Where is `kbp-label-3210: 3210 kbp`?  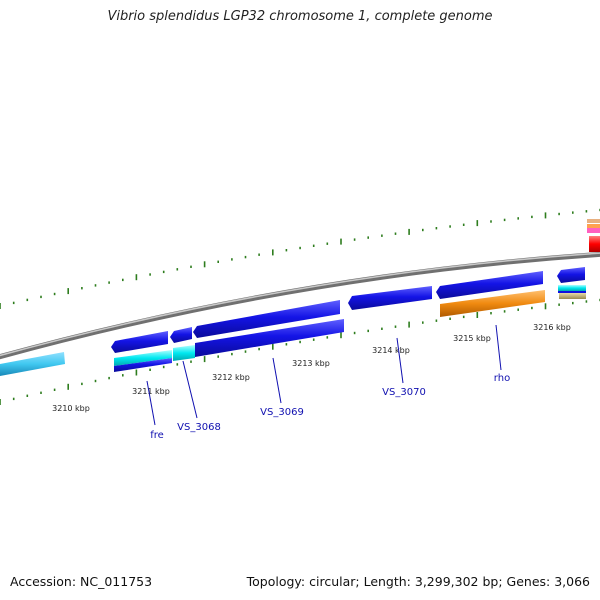
kbp-label-3210: 3210 kbp is located at coordinates (71, 408).